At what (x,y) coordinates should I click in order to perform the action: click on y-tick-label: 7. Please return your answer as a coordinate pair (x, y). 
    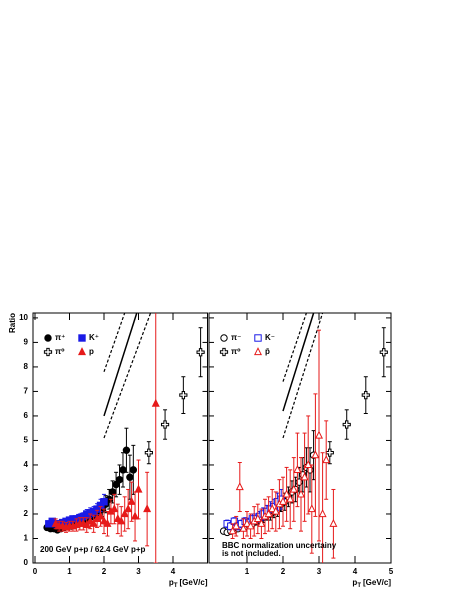
    Looking at the image, I should click on (26, 391).